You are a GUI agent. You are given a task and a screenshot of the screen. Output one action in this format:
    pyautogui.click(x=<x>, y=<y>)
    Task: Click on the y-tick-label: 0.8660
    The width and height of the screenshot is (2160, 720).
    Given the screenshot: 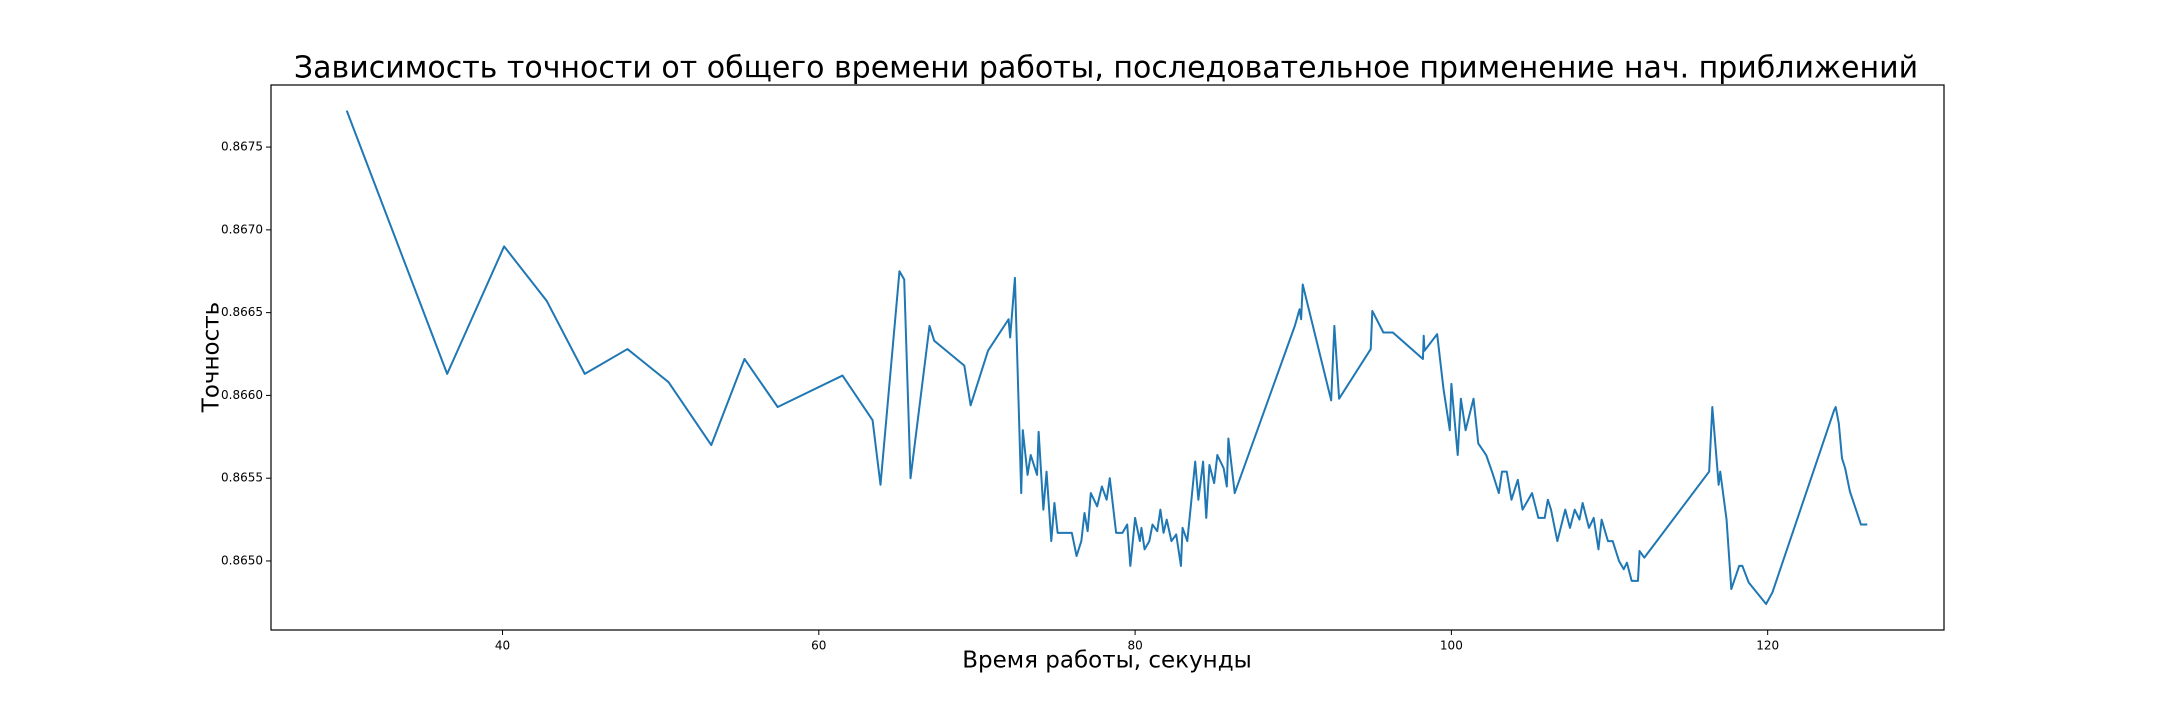 What is the action you would take?
    pyautogui.click(x=242, y=395)
    